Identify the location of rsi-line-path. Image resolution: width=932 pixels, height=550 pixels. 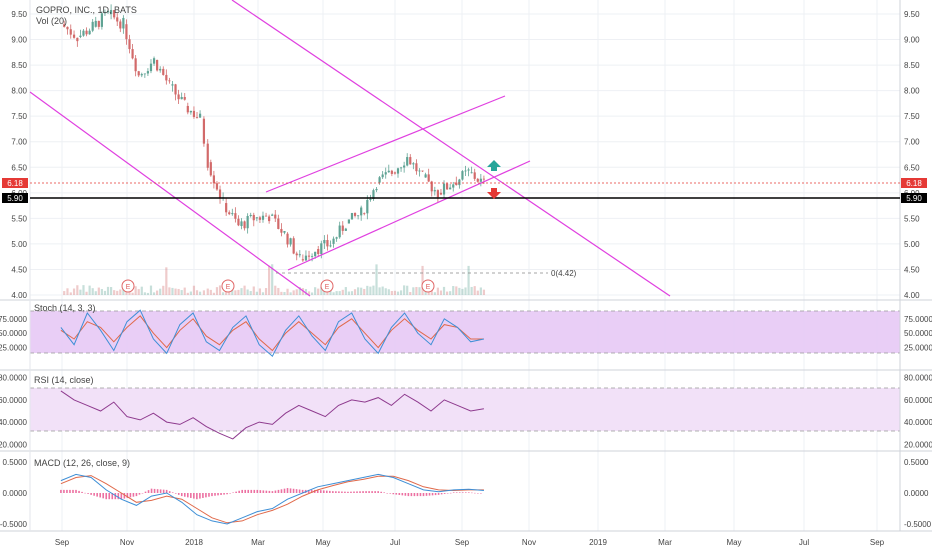
(272, 415).